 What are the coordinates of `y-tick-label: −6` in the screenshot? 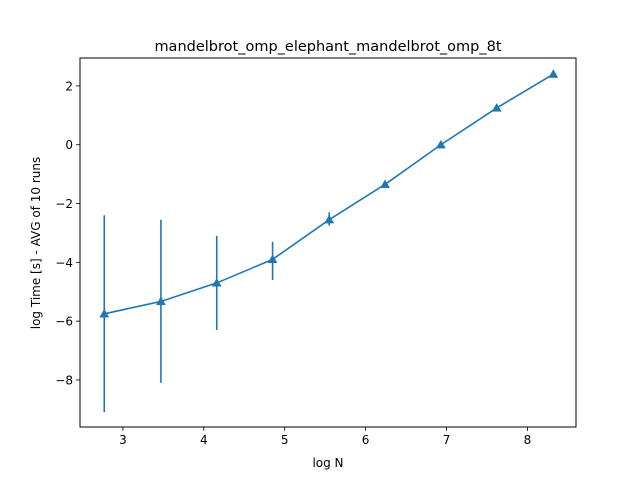 It's located at (64, 322).